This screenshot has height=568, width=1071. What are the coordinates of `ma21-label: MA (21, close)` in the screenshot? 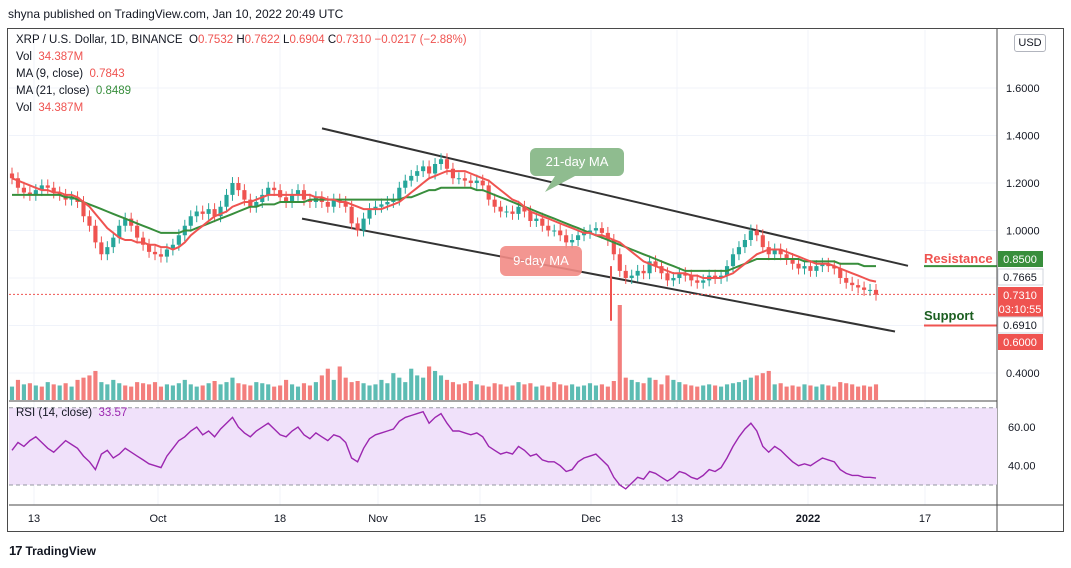 It's located at (53, 91).